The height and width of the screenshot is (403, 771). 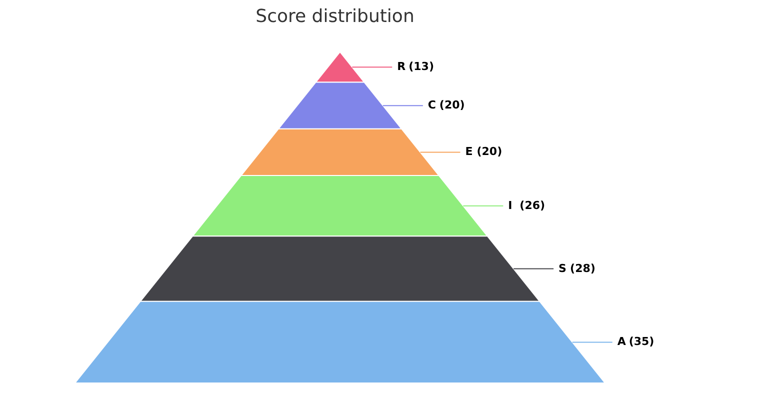 I want to click on text: Score distribution, so click(x=335, y=16).